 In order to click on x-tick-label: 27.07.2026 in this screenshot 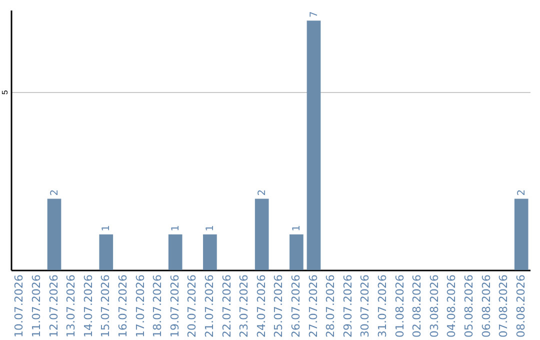, I will do `click(313, 306)`.